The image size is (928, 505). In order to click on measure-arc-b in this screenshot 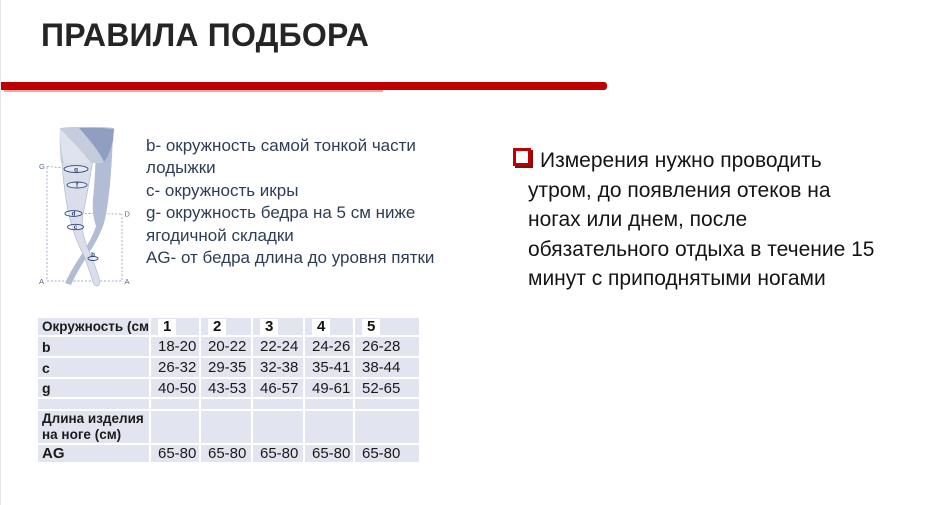, I will do `click(93, 258)`.